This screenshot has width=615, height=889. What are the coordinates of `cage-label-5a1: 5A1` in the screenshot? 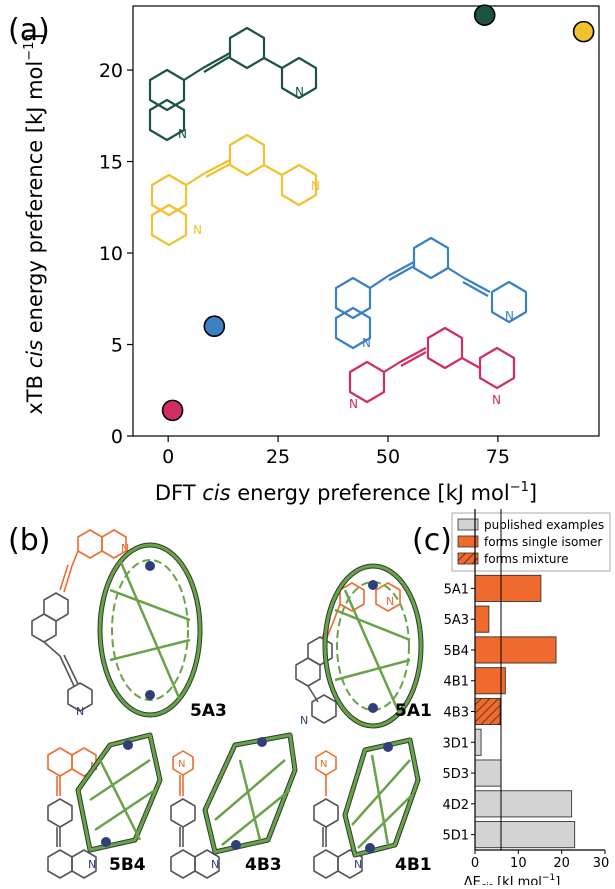 It's located at (413, 711).